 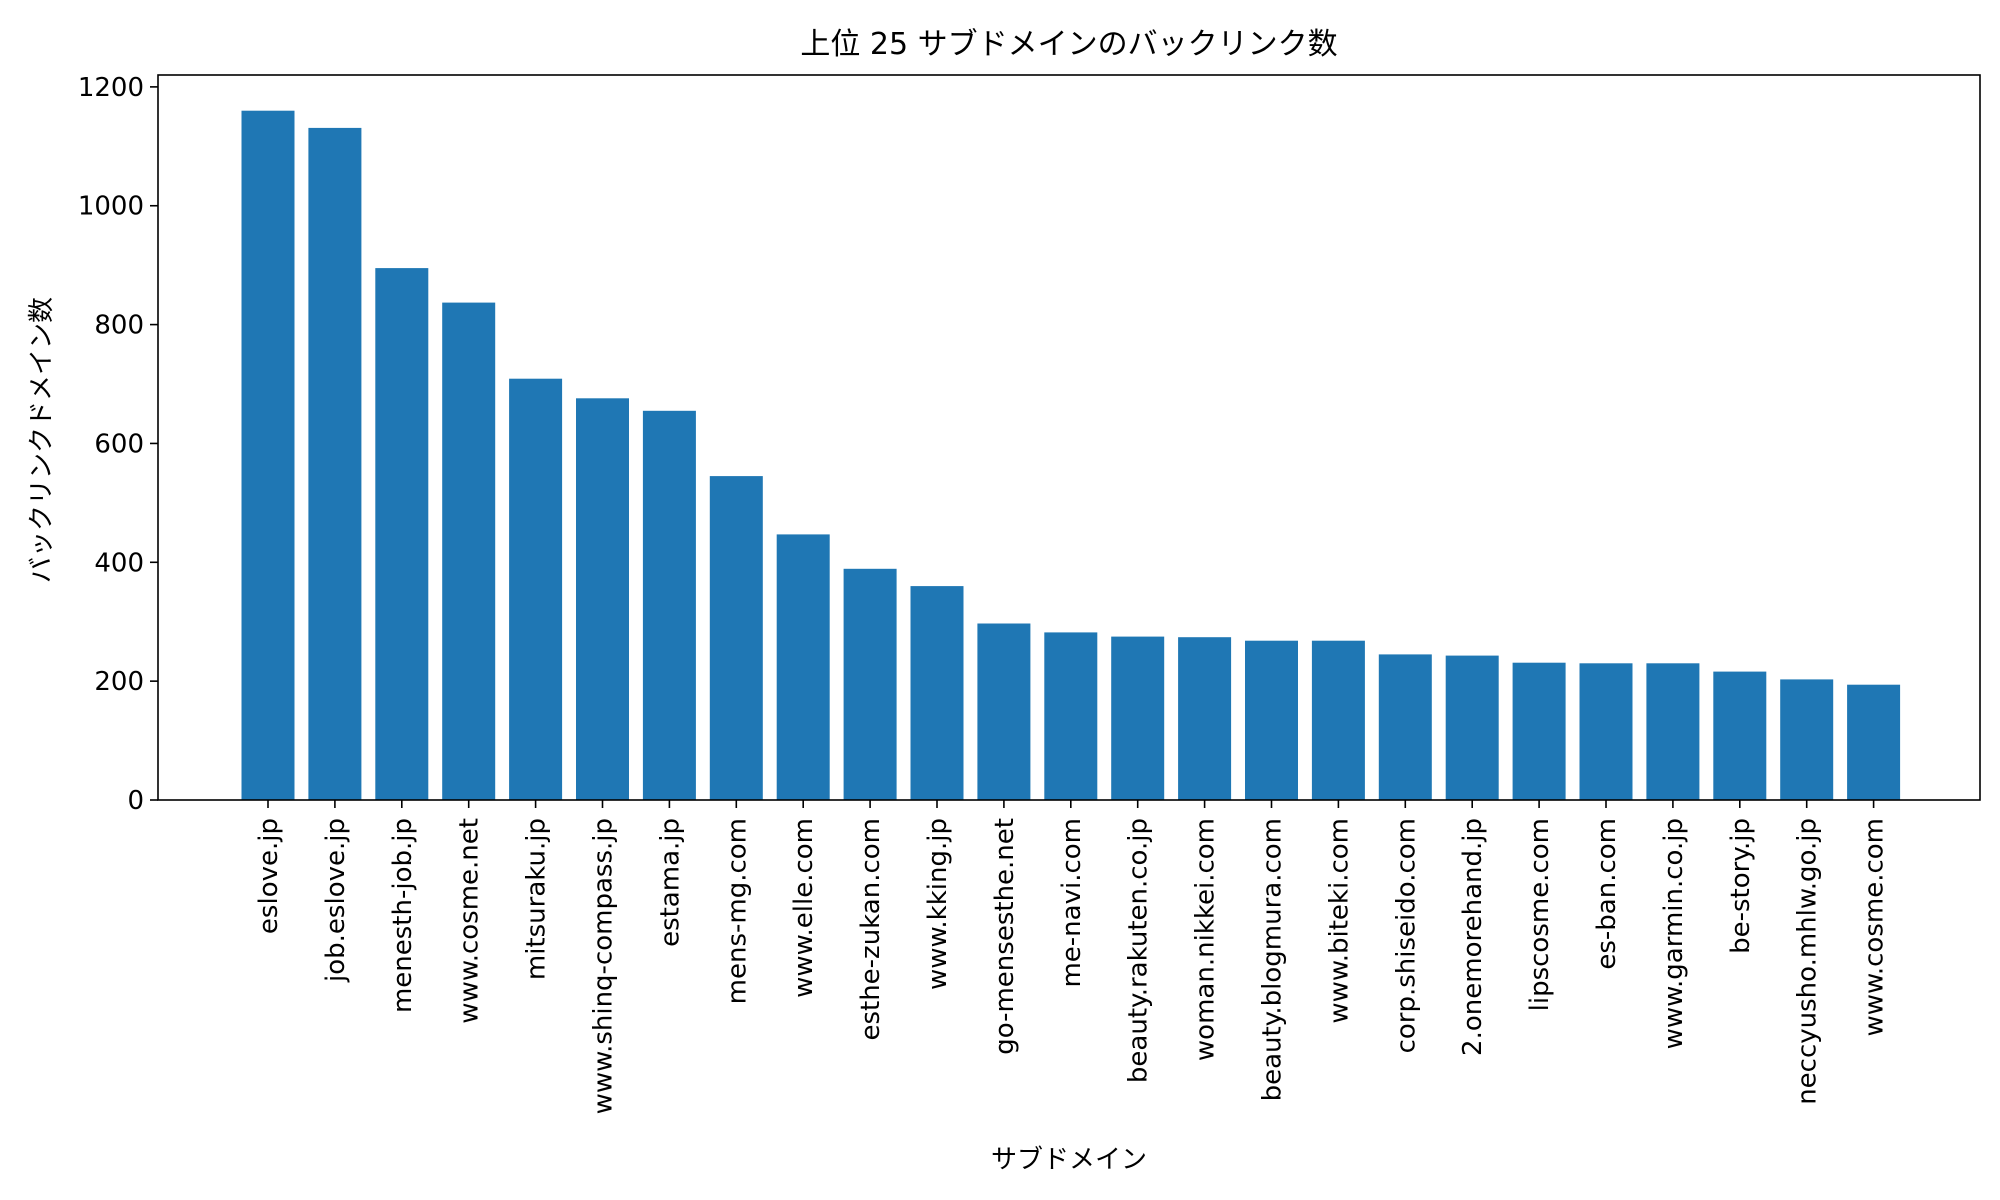 I want to click on y-tick-label: 600, so click(x=119, y=444).